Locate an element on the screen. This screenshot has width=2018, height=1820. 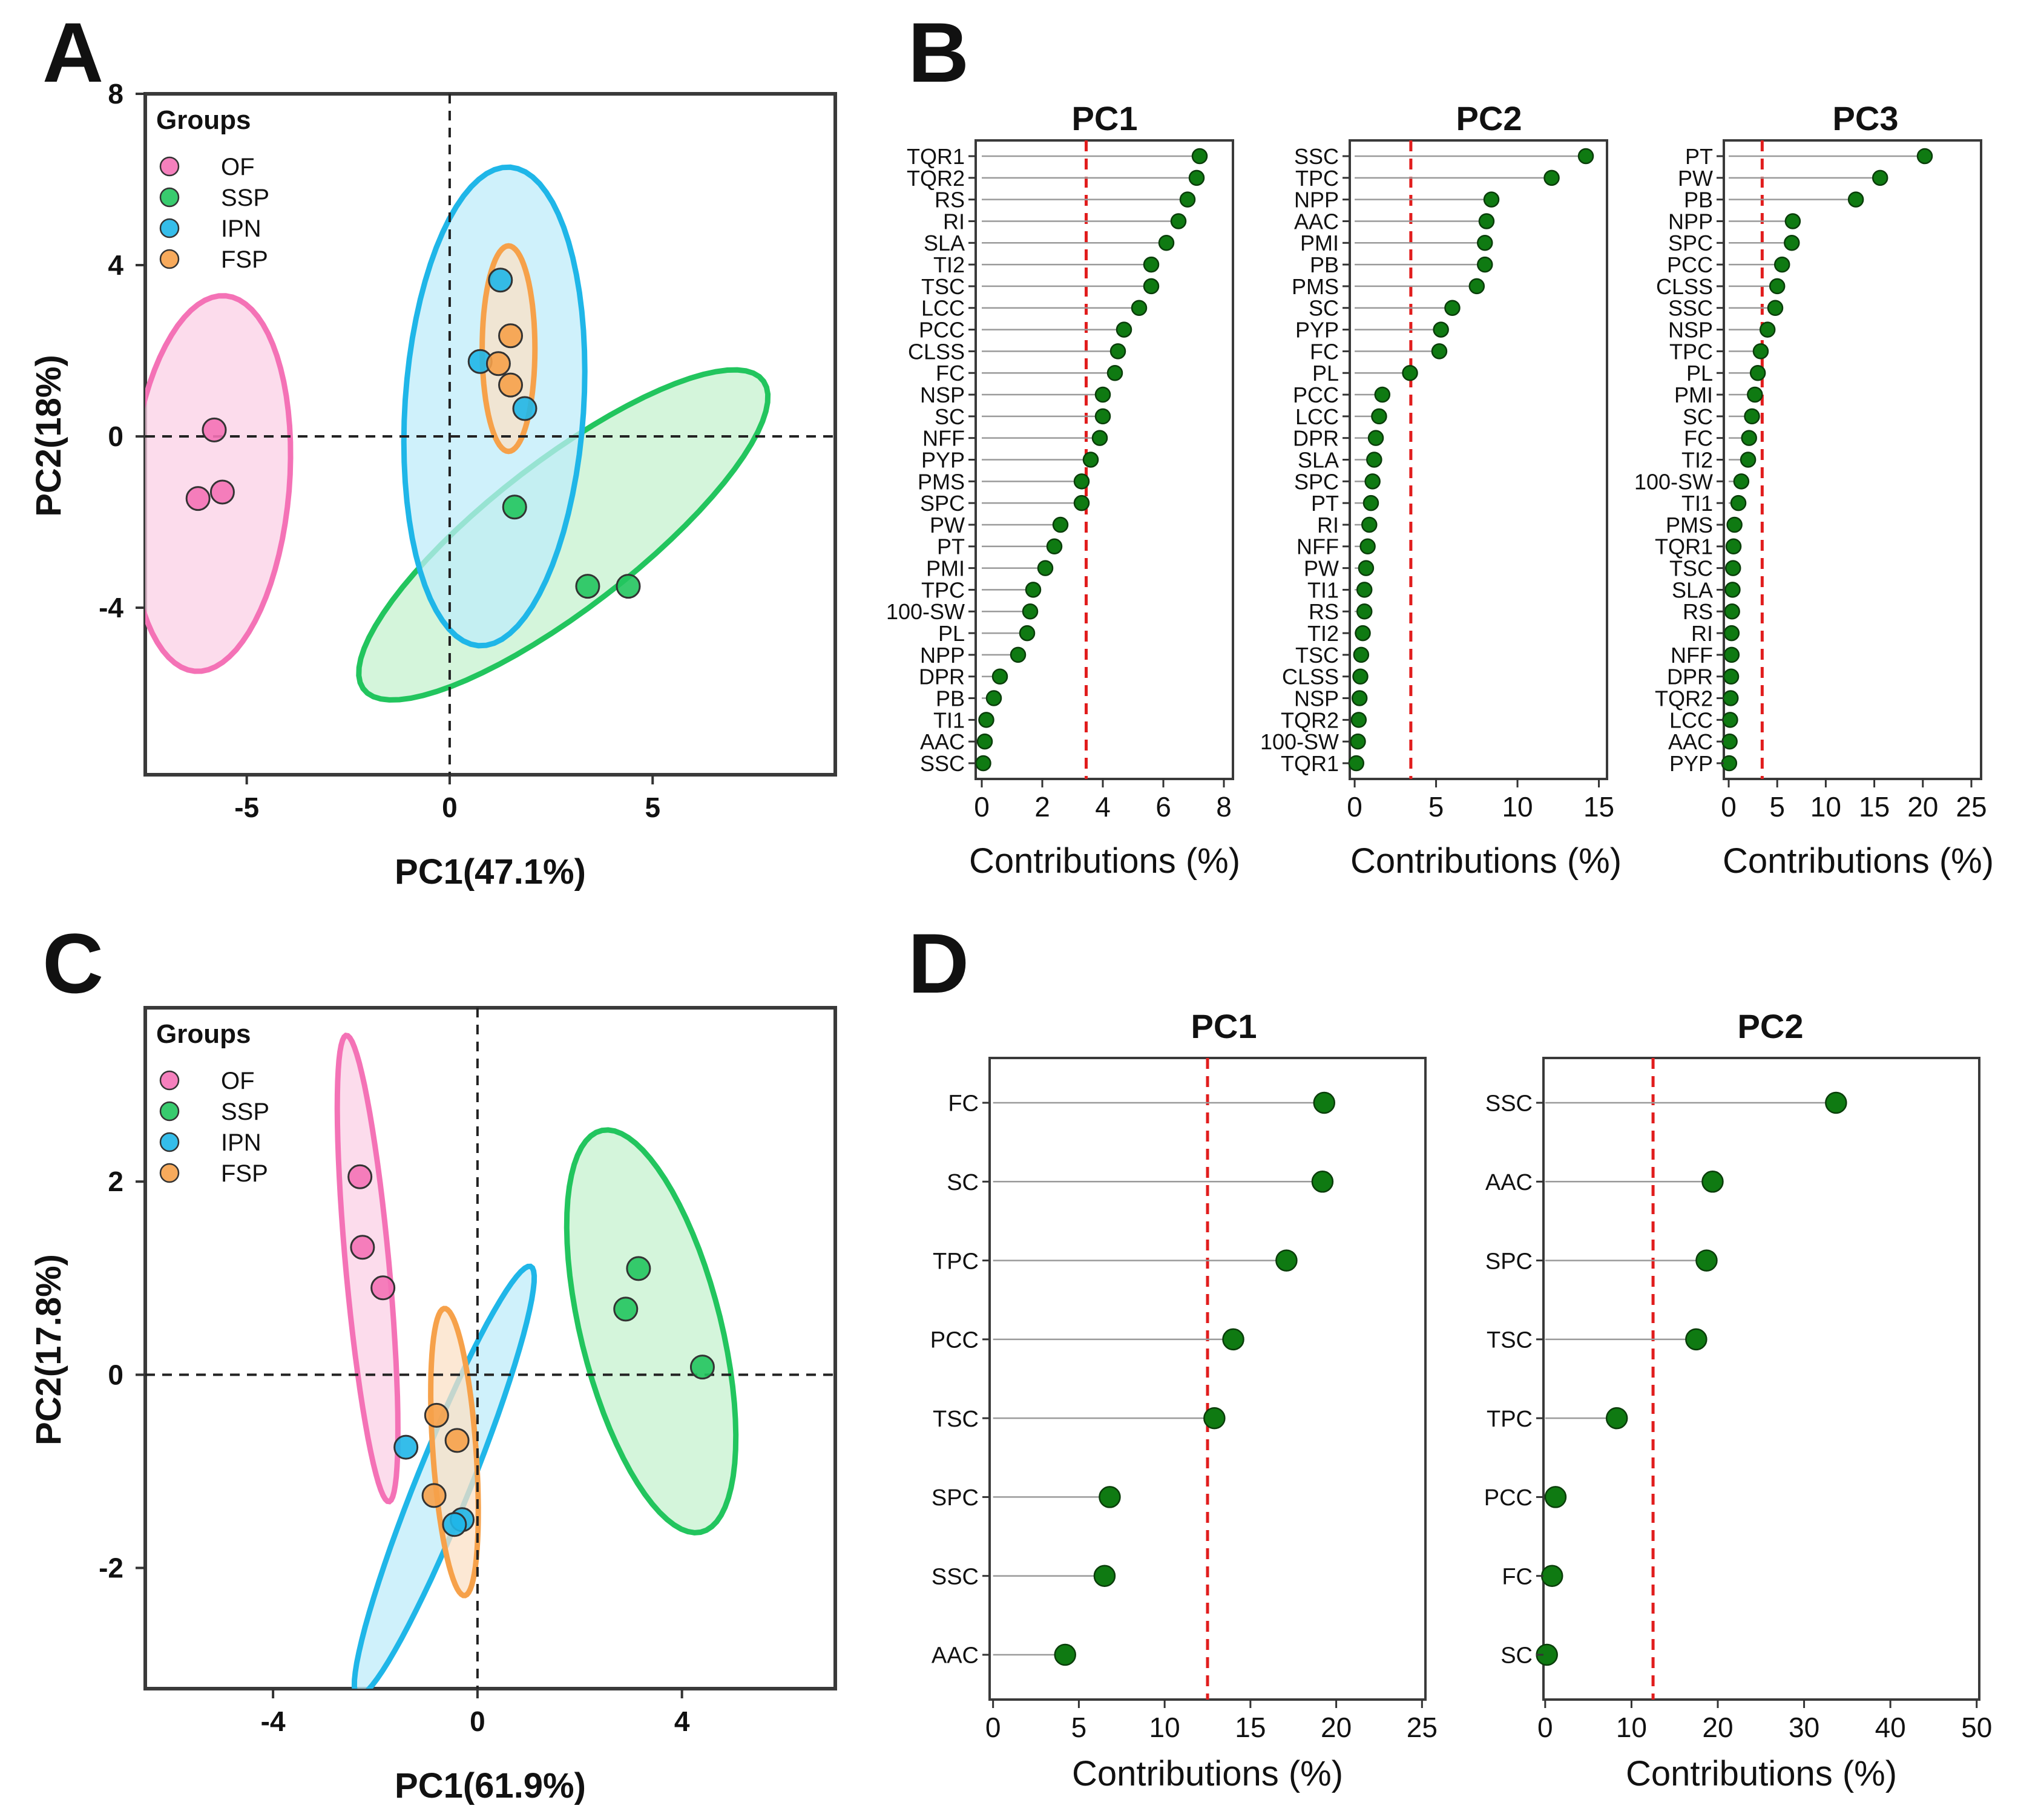
panelB3-category-label-11: PL is located at coordinates (1699, 373).